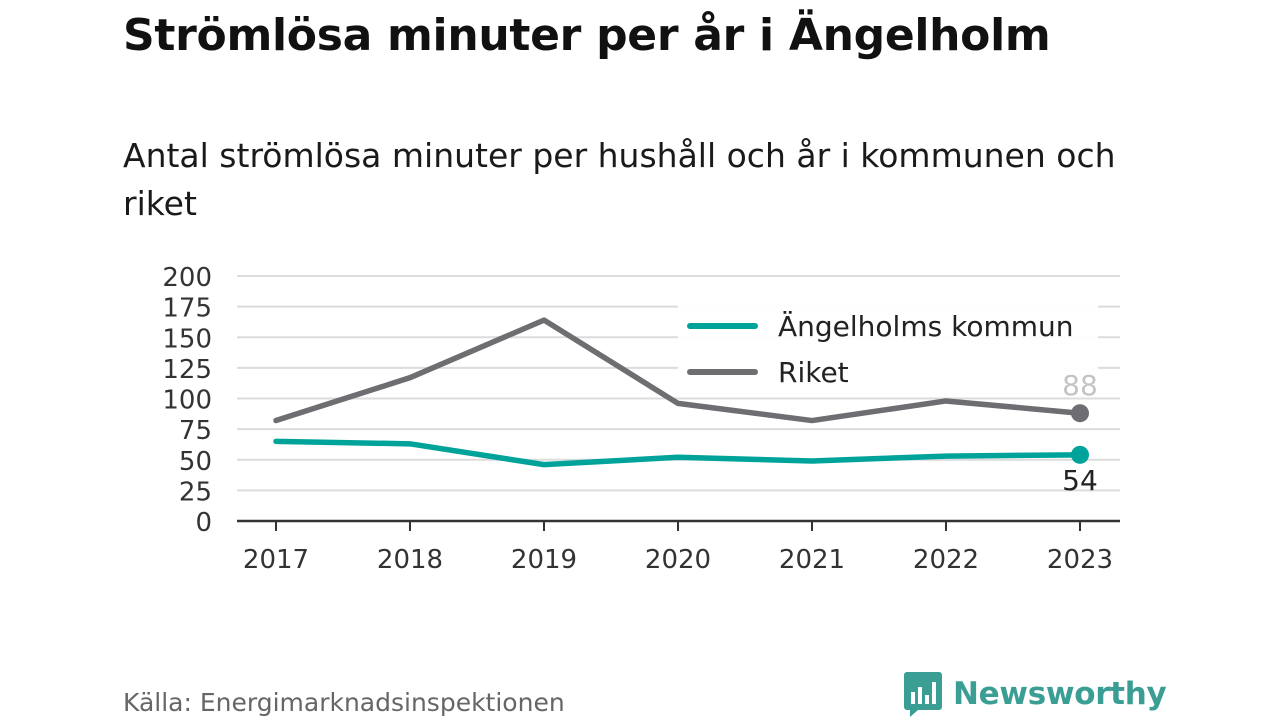  I want to click on newsworthy-logo-icon, so click(923, 694).